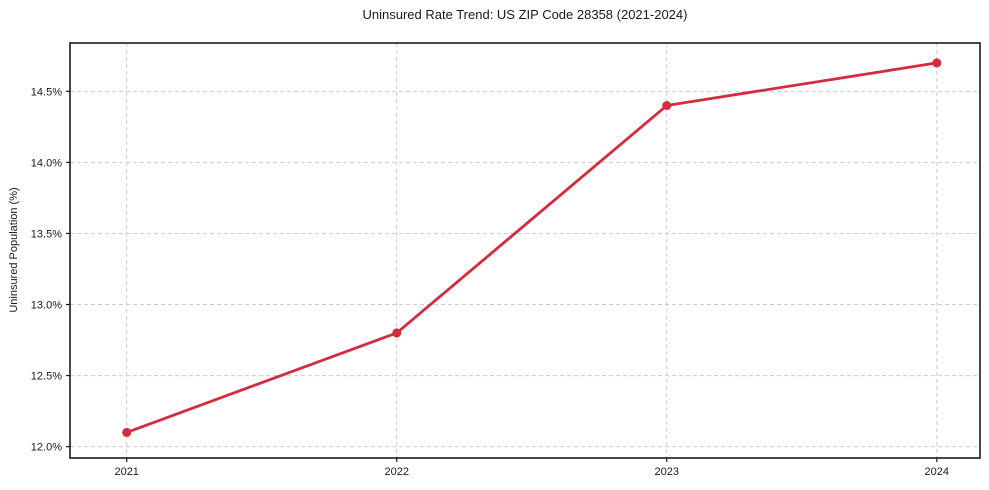 This screenshot has width=989, height=490. Describe the element at coordinates (46, 377) in the screenshot. I see `y-tick-label: 12.5%` at that location.